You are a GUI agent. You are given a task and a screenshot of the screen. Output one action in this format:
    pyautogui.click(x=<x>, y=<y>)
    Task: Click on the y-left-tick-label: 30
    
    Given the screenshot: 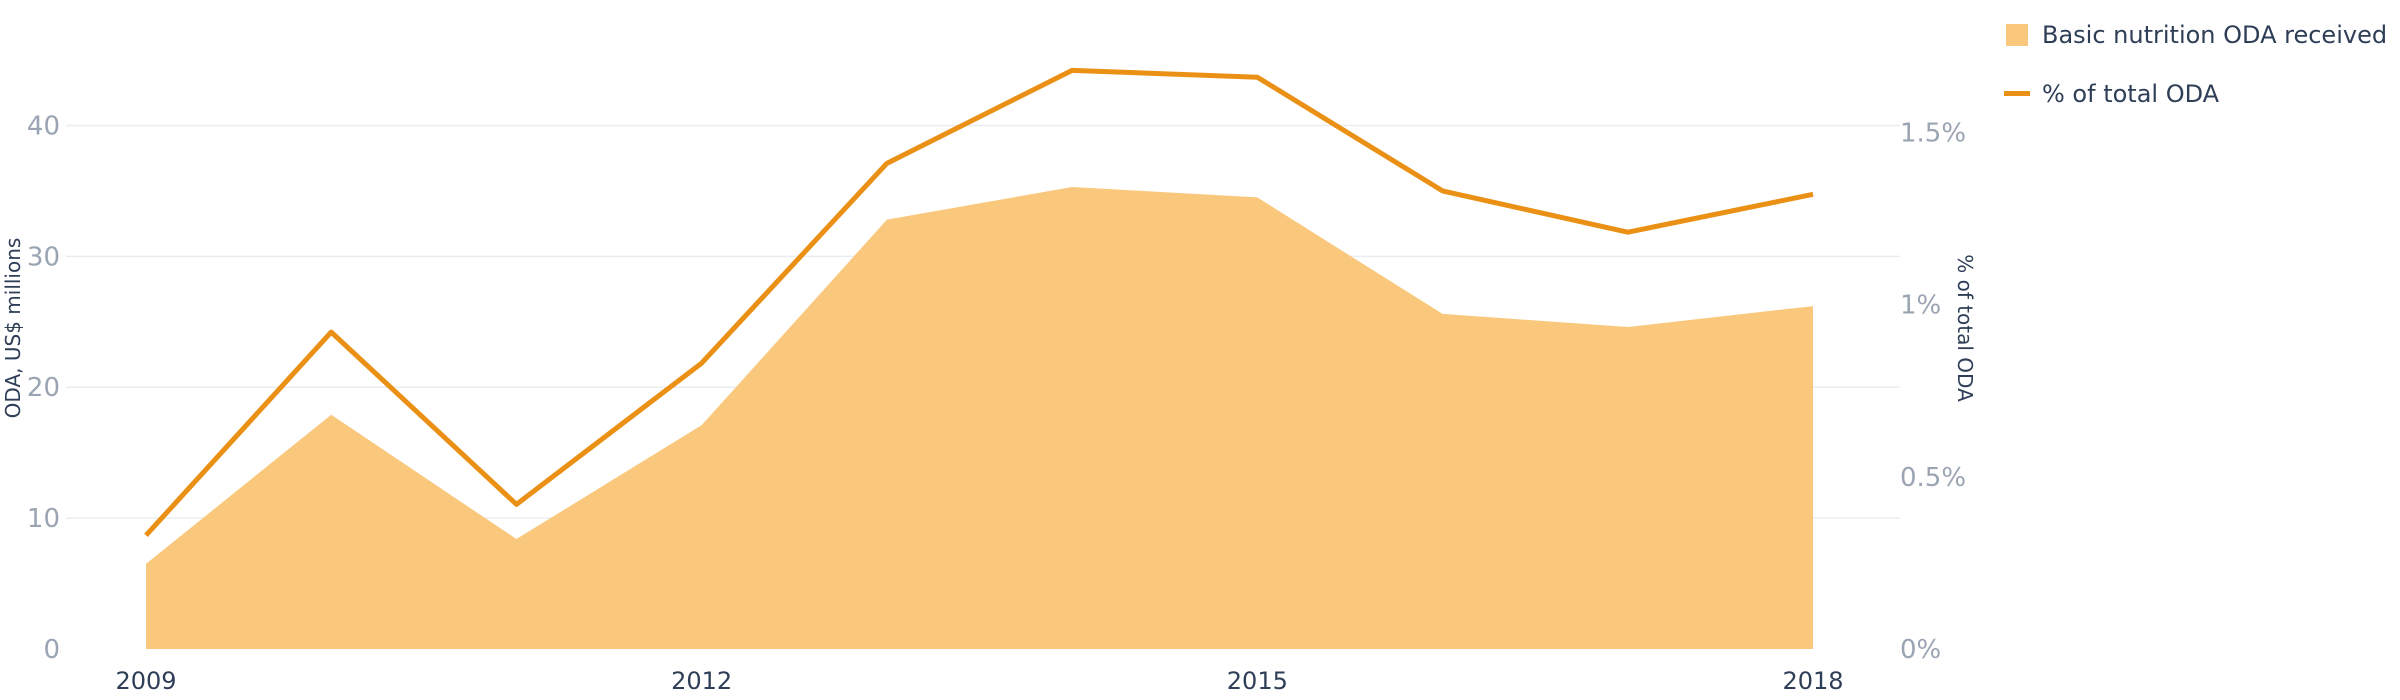 What is the action you would take?
    pyautogui.click(x=43, y=257)
    